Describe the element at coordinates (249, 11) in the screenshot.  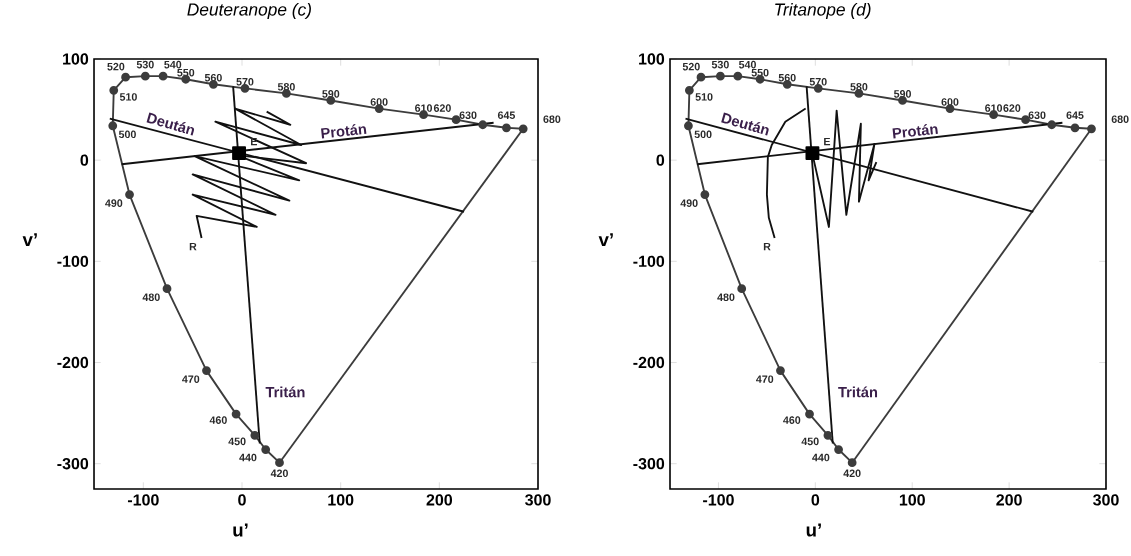
I see `chart-title: Deuteranope (c)` at that location.